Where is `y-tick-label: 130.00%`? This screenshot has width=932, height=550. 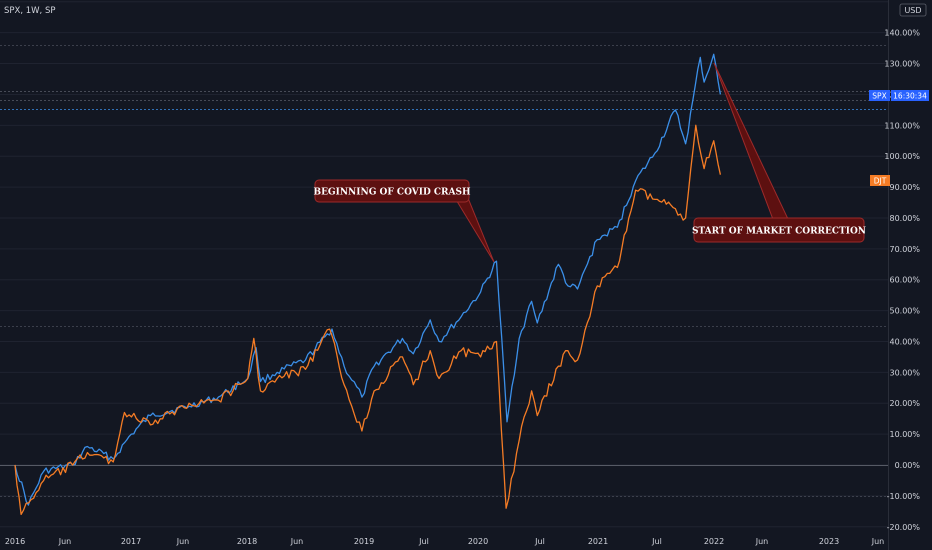 y-tick-label: 130.00% is located at coordinates (902, 64).